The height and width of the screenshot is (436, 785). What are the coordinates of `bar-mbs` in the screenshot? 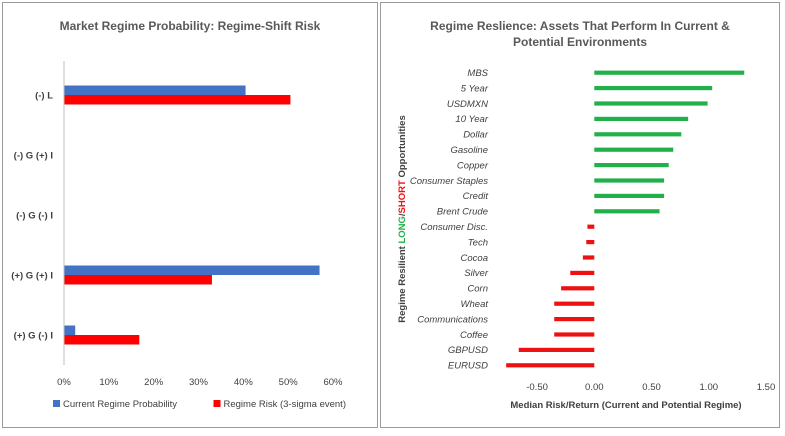 It's located at (669, 72).